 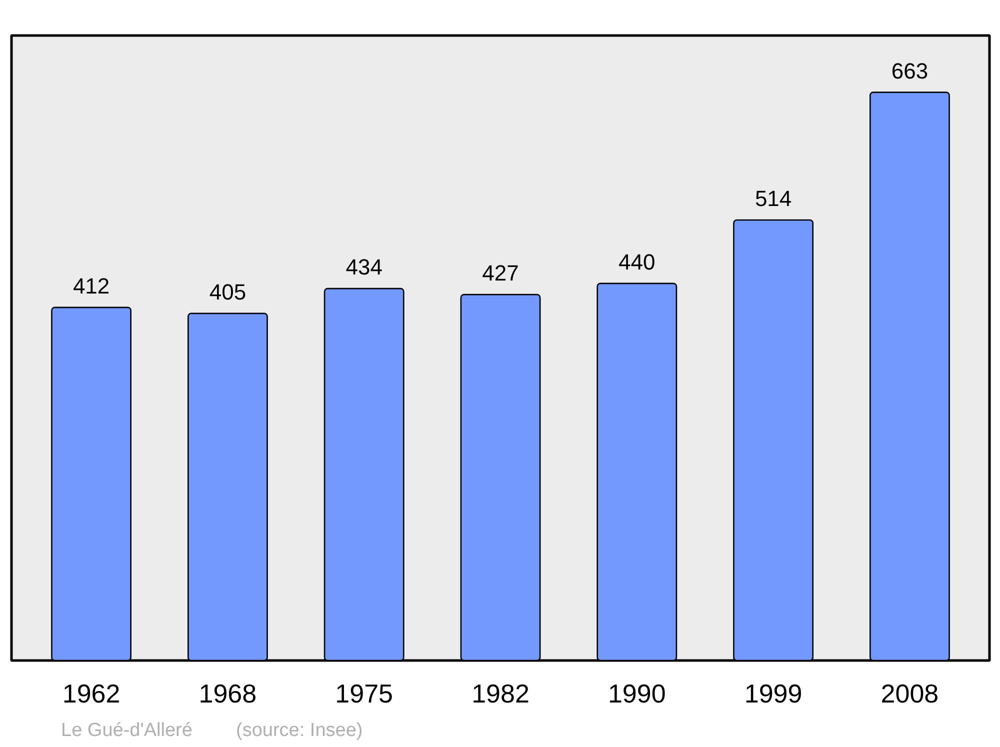 What do you see at coordinates (637, 693) in the screenshot?
I see `x-tick-label: 1990` at bounding box center [637, 693].